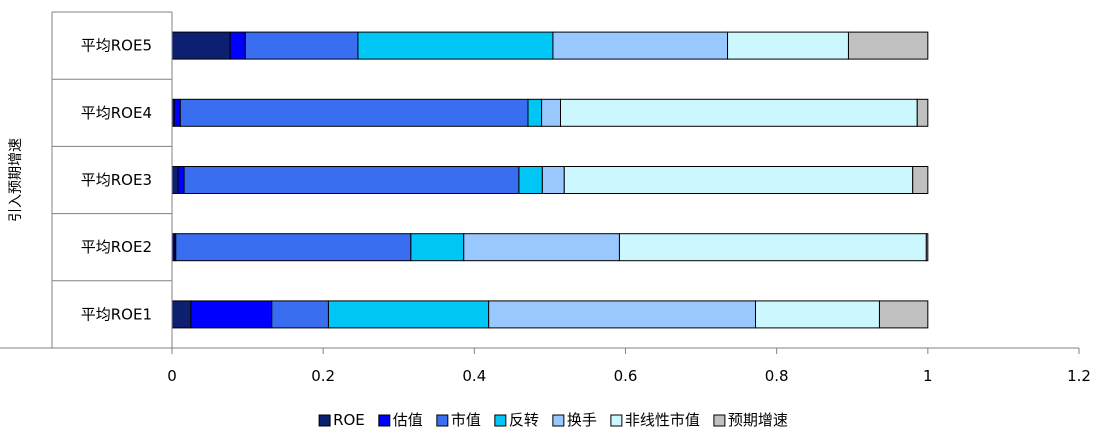  I want to click on category-label-1: 平均ROE1, so click(116, 314).